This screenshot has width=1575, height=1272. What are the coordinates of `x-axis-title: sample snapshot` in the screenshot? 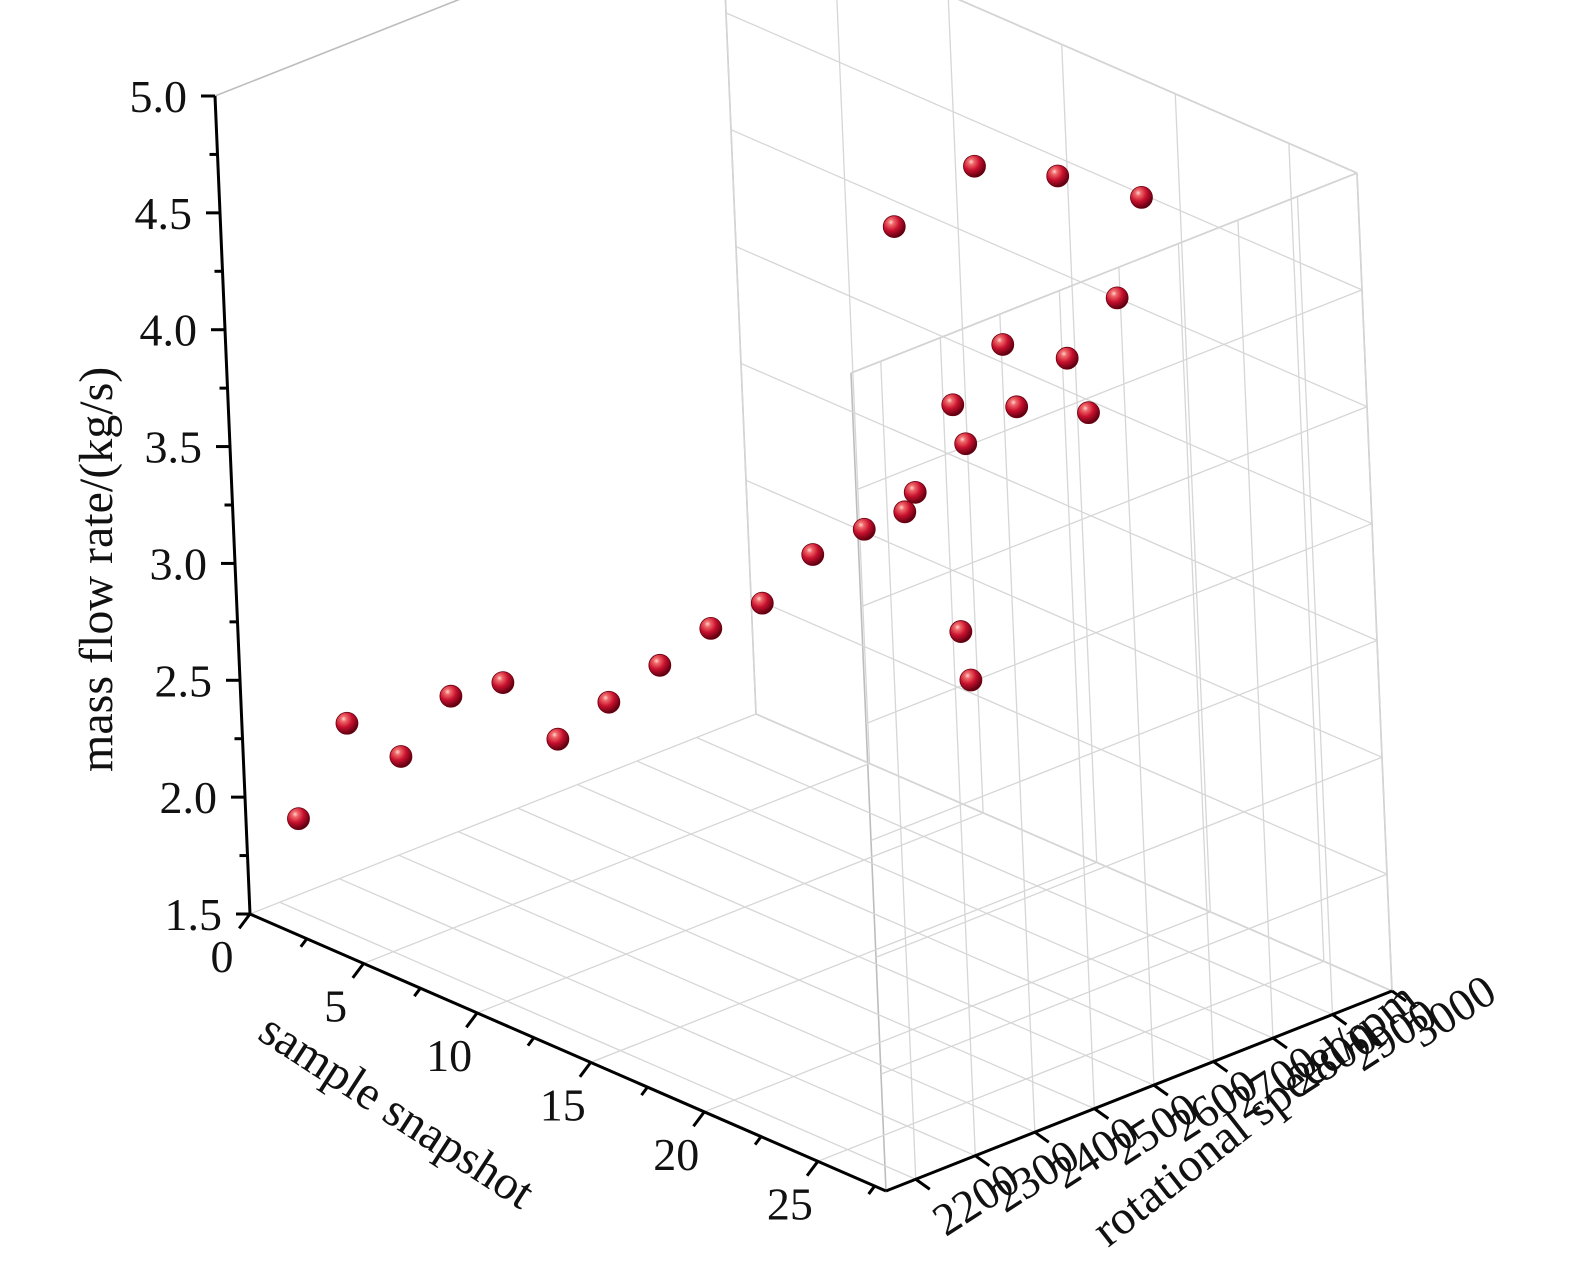 It's located at (397, 1111).